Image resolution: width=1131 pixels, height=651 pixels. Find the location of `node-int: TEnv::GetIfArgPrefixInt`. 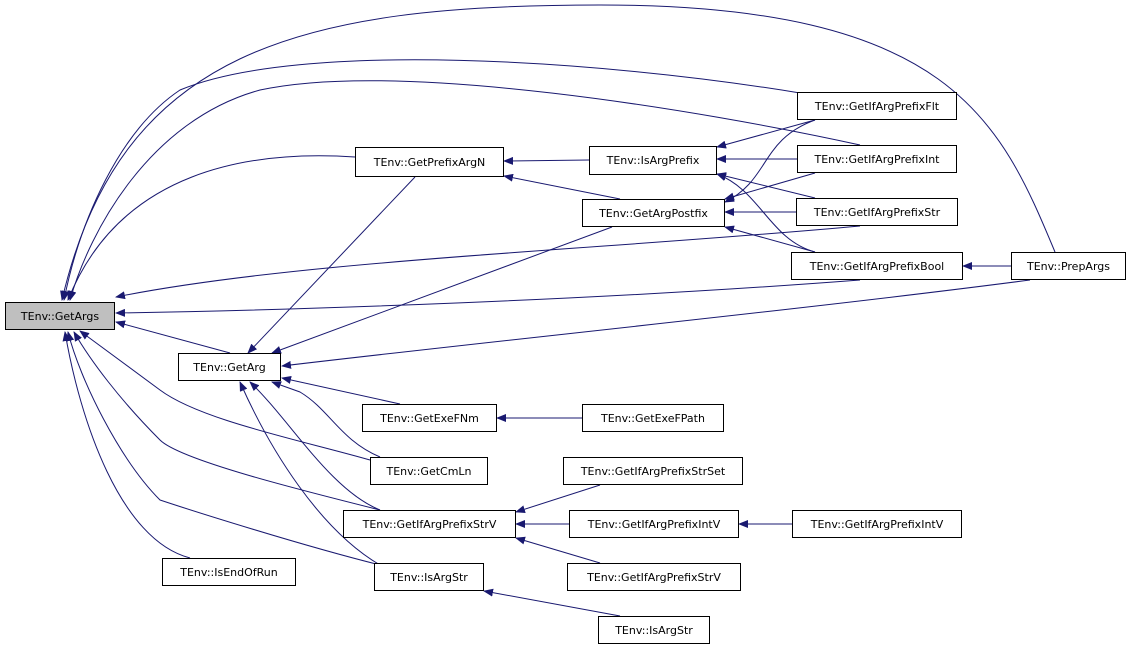

node-int: TEnv::GetIfArgPrefixInt is located at coordinates (877, 159).